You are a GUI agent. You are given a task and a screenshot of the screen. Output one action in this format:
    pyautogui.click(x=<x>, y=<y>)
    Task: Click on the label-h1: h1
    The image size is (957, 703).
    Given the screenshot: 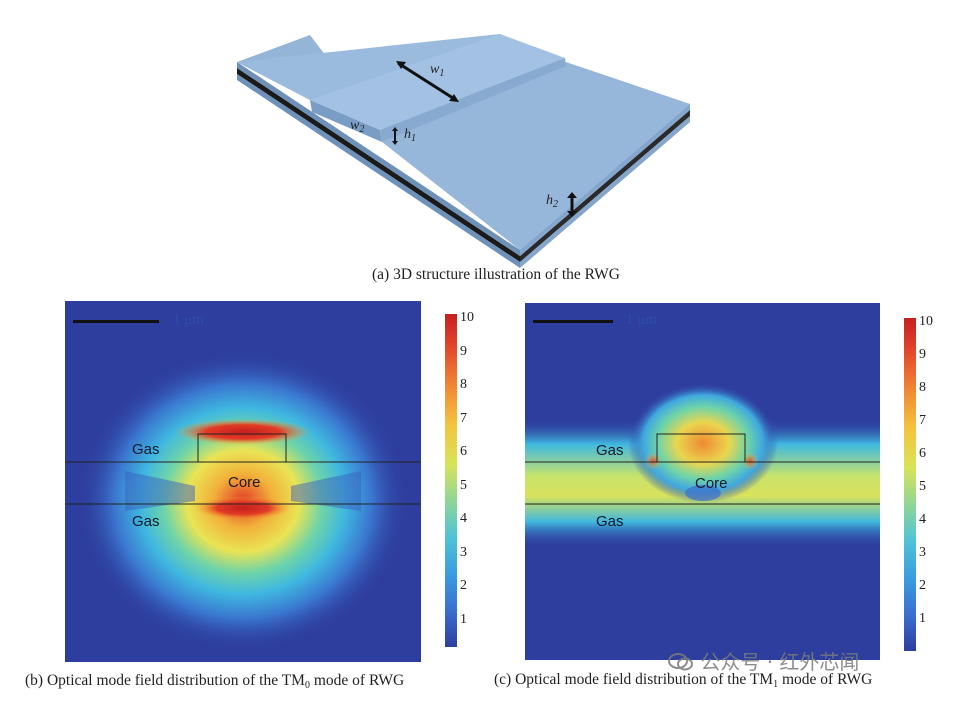 What is the action you would take?
    pyautogui.click(x=410, y=135)
    